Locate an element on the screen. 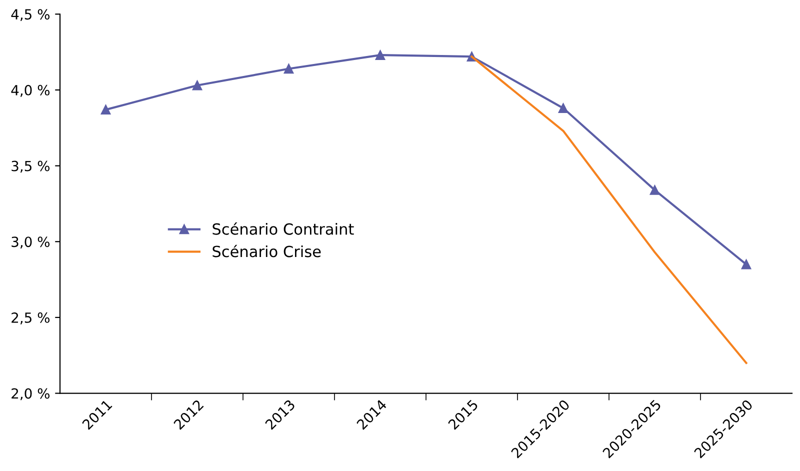  legend-label: Scénario Crise is located at coordinates (266, 251).